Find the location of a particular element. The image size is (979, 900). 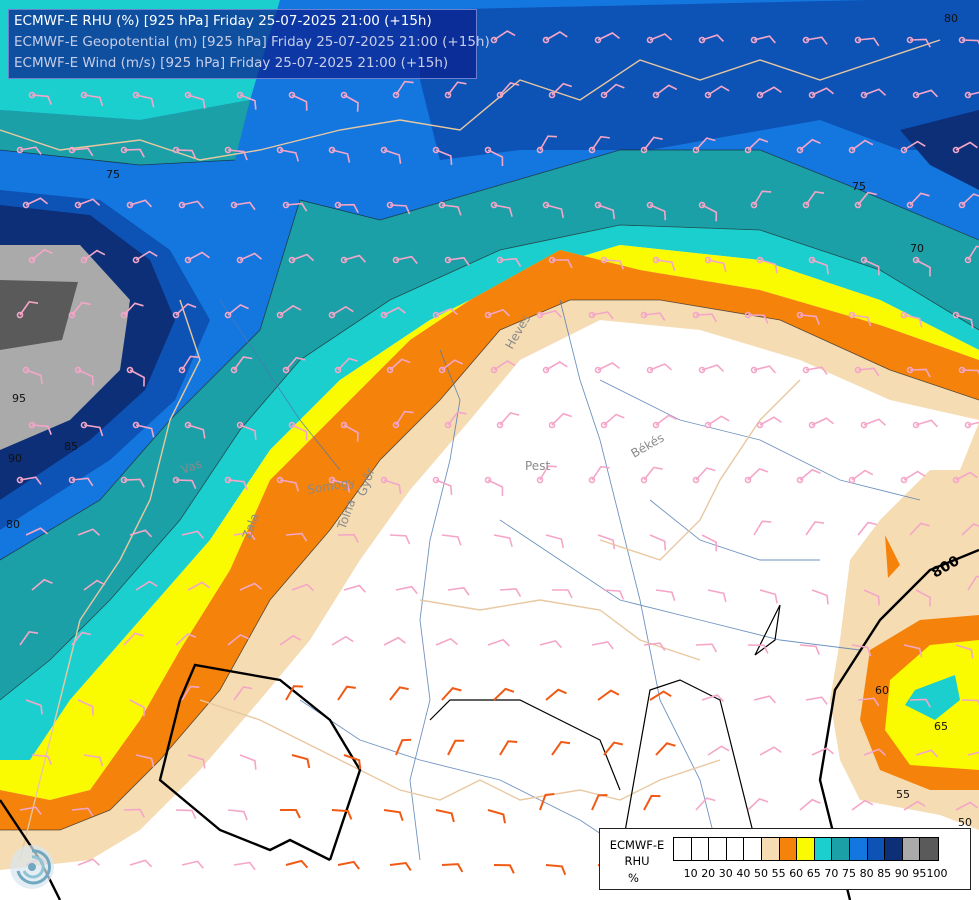

legend-tick-label: 65 is located at coordinates (813, 873).